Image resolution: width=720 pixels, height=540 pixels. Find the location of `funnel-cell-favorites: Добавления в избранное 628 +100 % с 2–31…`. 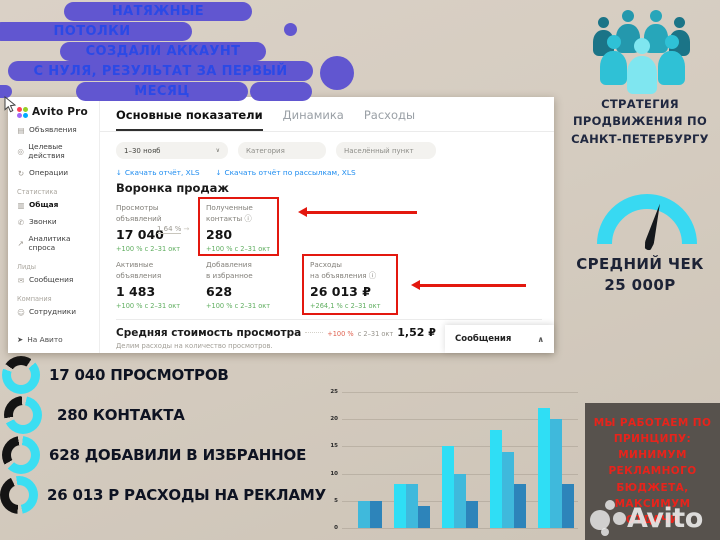

funnel-cell-favorites: Добавления в избранное 628 +100 % с 2–31… is located at coordinates (238, 284).